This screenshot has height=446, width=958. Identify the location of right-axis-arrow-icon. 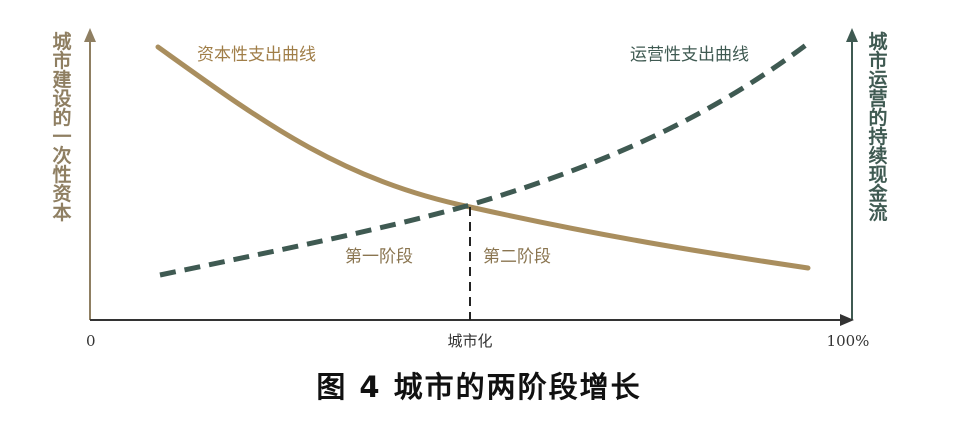
(852, 35).